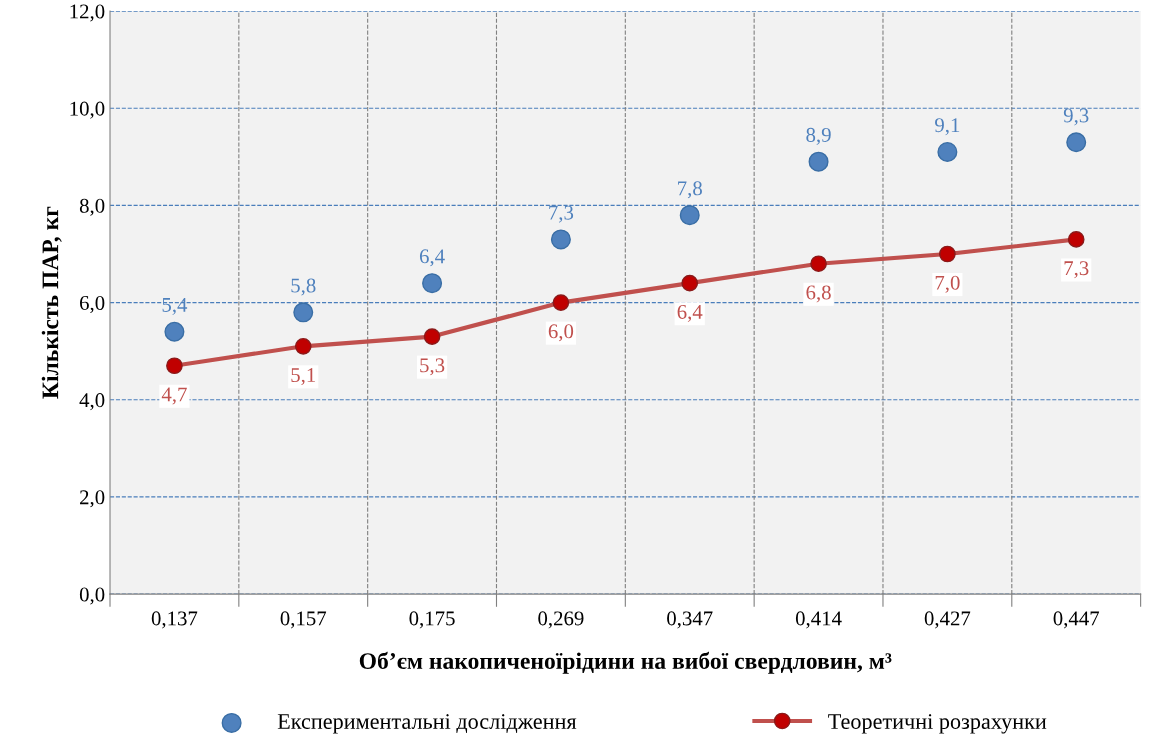 The width and height of the screenshot is (1158, 738). What do you see at coordinates (92, 499) in the screenshot?
I see `y-tick-label: 2,0` at bounding box center [92, 499].